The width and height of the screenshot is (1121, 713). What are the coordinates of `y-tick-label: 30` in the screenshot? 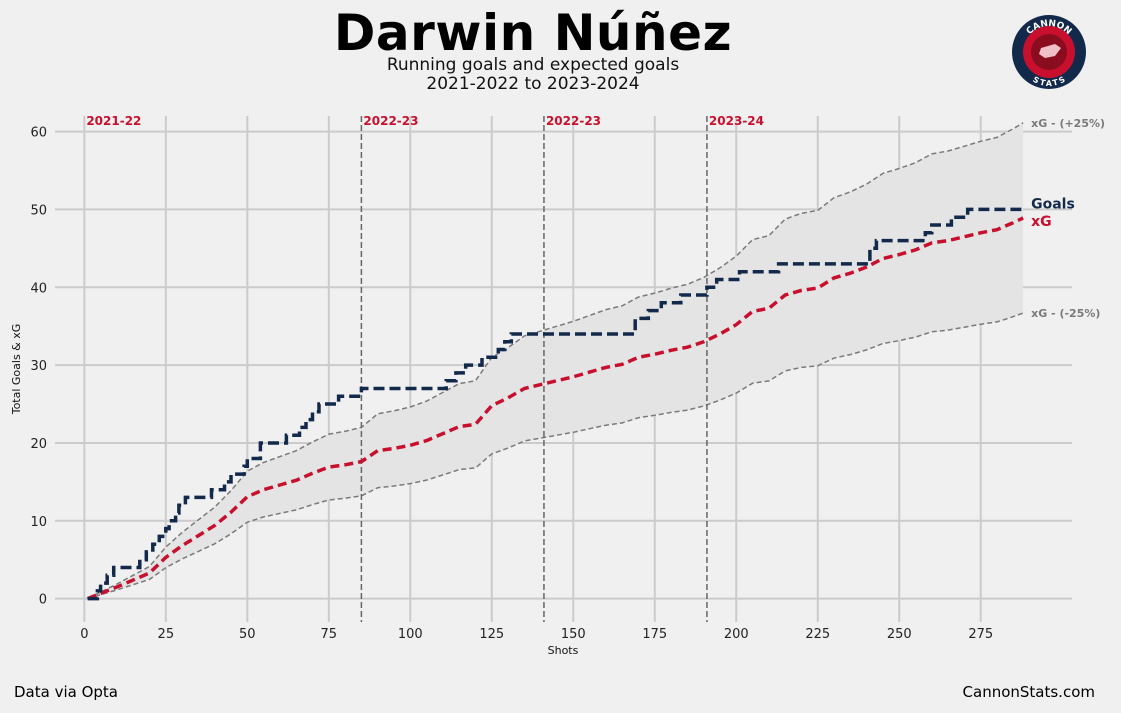 It's located at (38, 366).